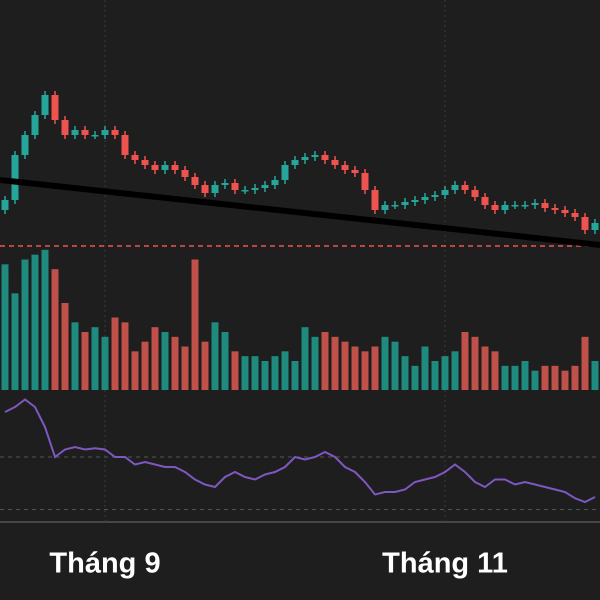 Image resolution: width=600 pixels, height=600 pixels. I want to click on x-tick-label: Tháng 11, so click(445, 564).